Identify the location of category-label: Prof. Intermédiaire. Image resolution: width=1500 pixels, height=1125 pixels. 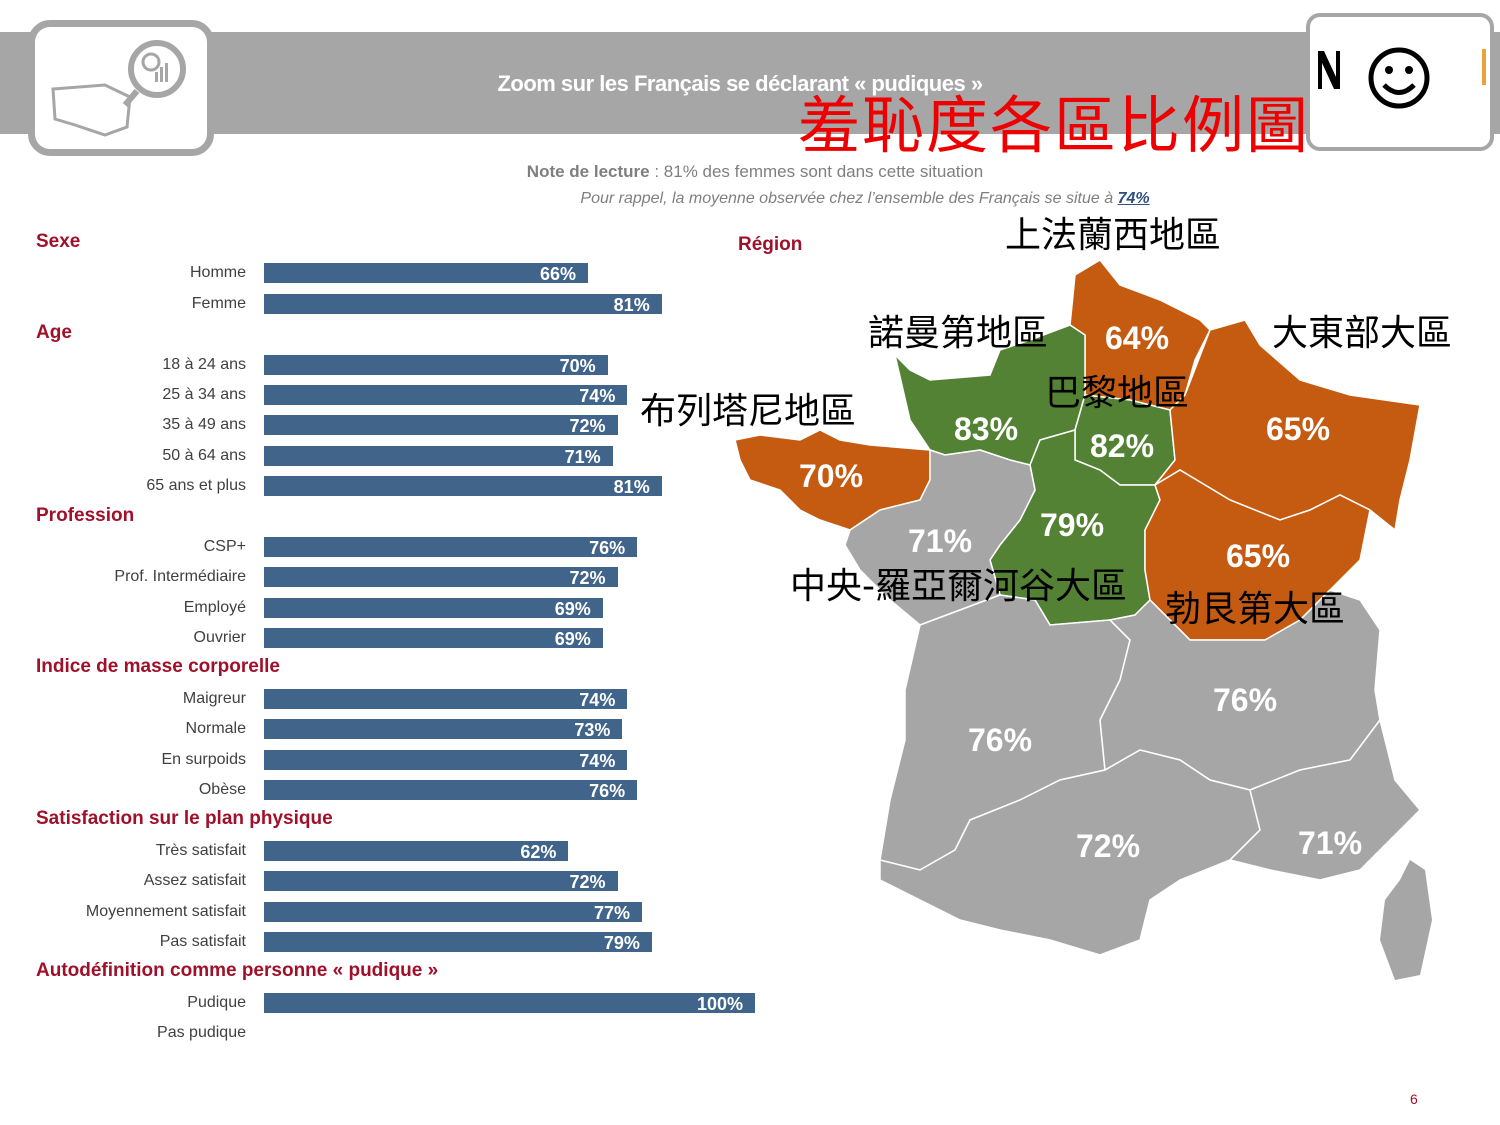
(180, 577).